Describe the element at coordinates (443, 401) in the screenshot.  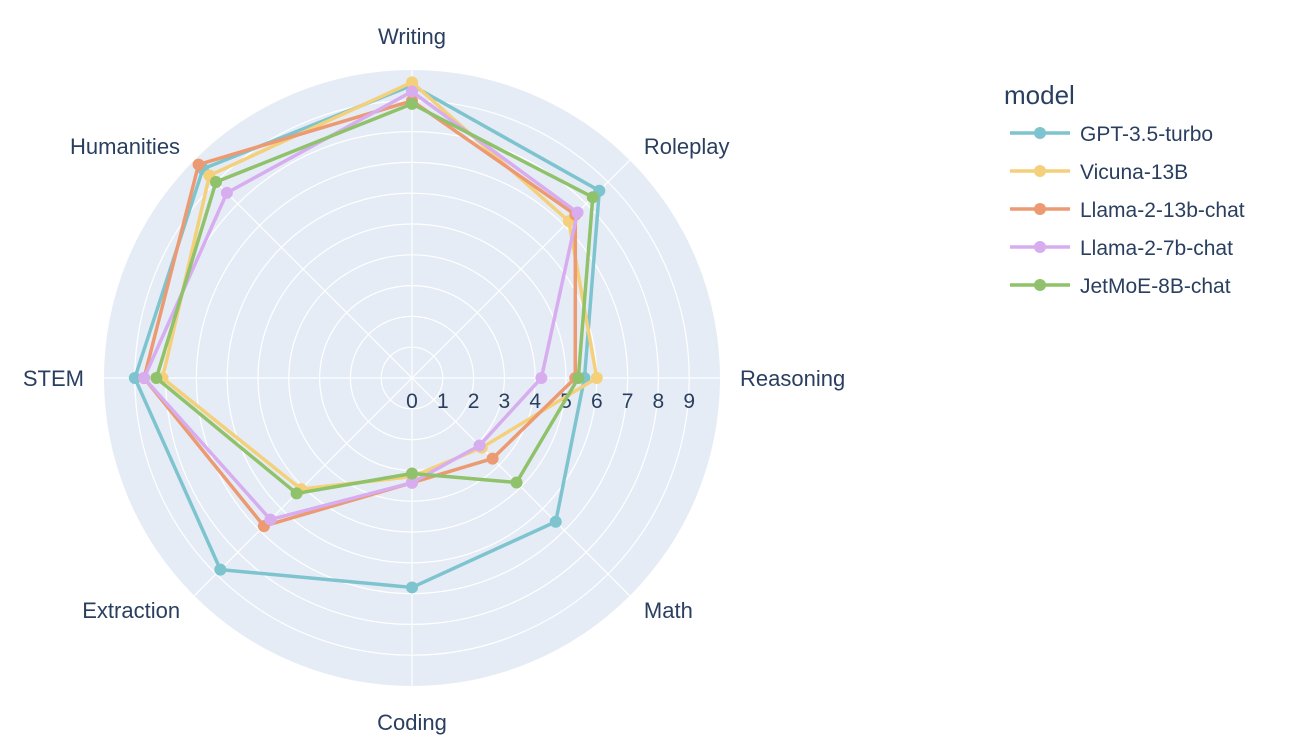
I see `radial-tick-label: 1` at that location.